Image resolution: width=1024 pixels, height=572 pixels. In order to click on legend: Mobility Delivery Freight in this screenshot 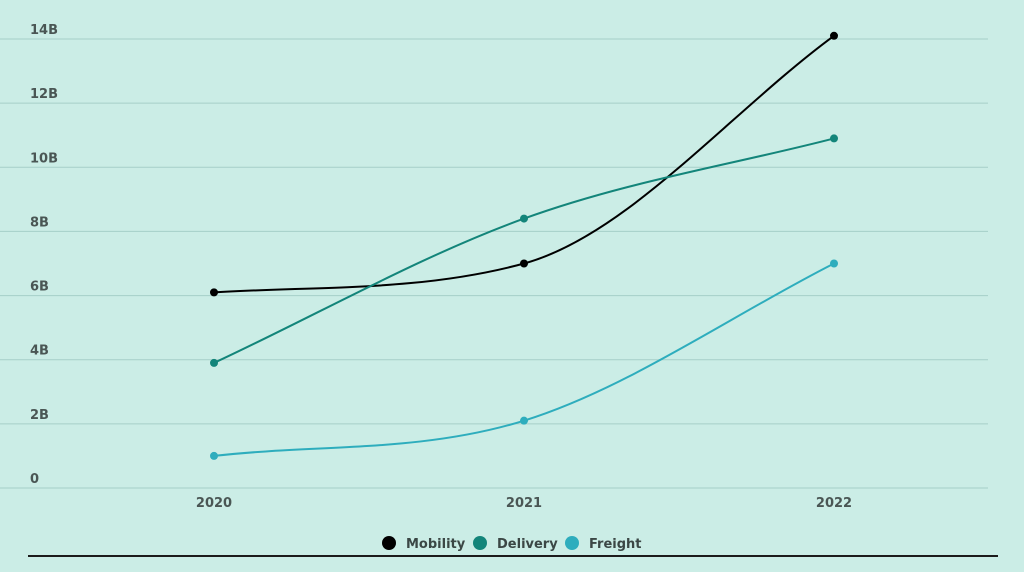, I will do `click(512, 544)`.